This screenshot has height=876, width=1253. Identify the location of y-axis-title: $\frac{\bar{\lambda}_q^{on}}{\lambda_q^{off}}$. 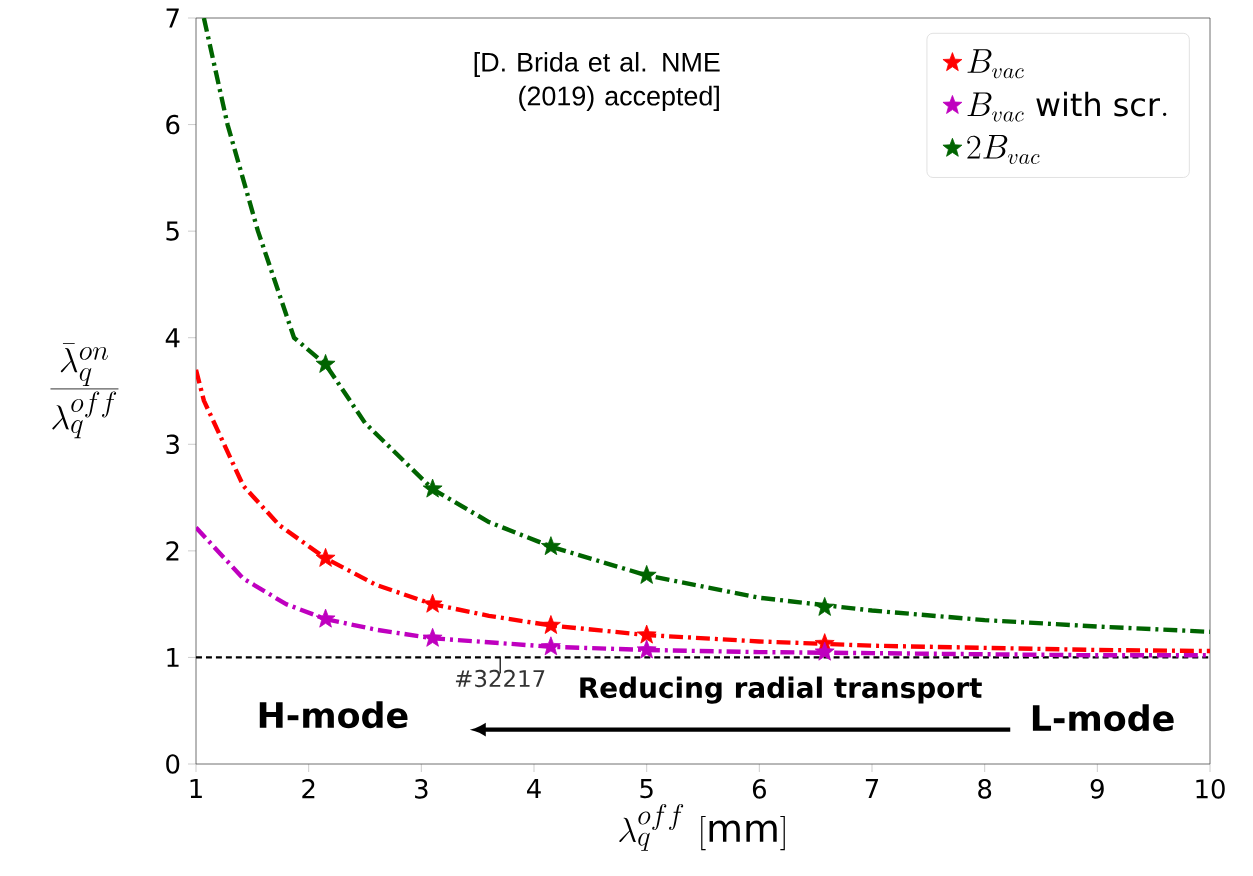
(84, 391).